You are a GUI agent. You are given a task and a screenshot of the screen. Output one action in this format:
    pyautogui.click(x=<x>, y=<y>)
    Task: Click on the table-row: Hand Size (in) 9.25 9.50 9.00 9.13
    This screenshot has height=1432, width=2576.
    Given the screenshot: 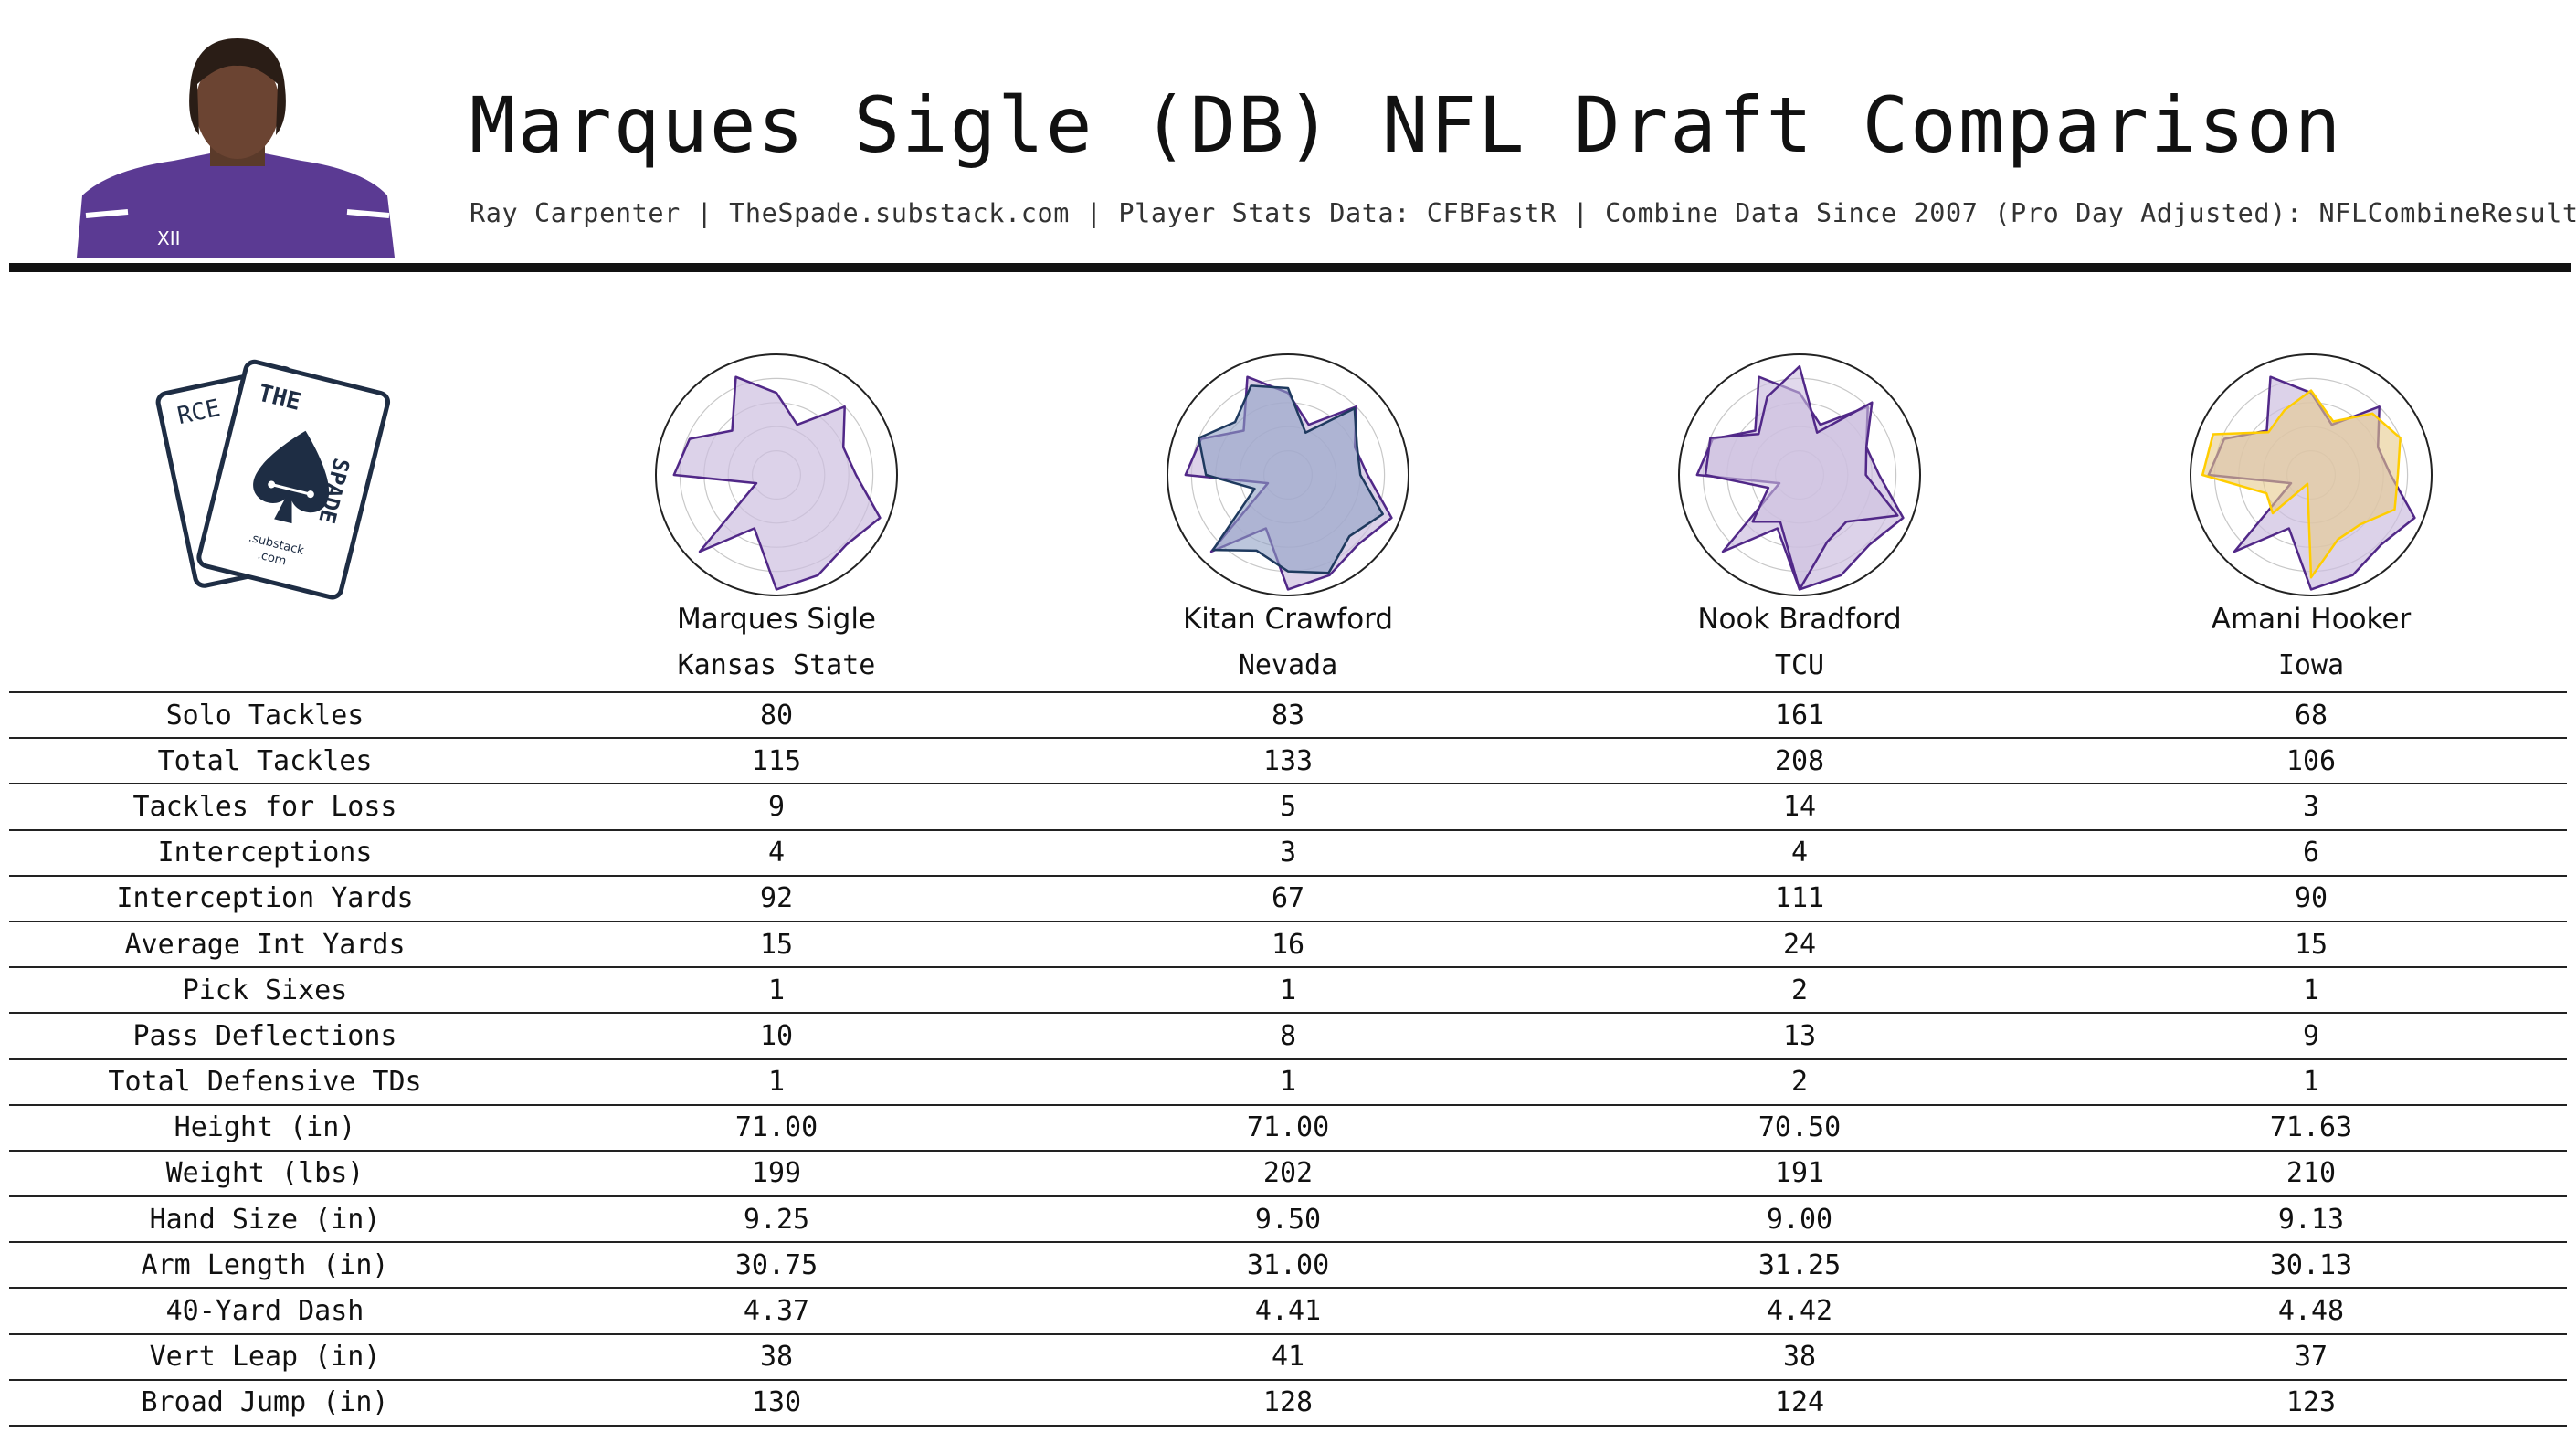 What is the action you would take?
    pyautogui.click(x=1288, y=1219)
    